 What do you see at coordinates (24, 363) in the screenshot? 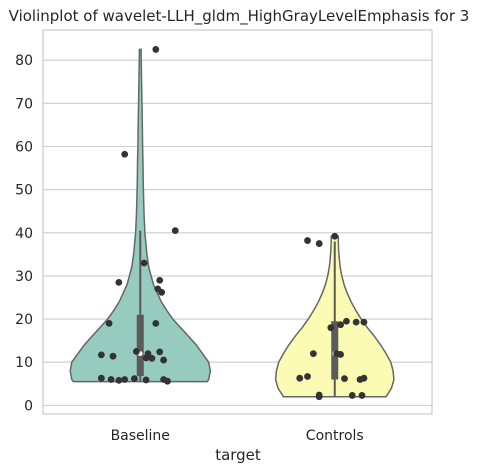
I see `y-tick-label-1: 10` at bounding box center [24, 363].